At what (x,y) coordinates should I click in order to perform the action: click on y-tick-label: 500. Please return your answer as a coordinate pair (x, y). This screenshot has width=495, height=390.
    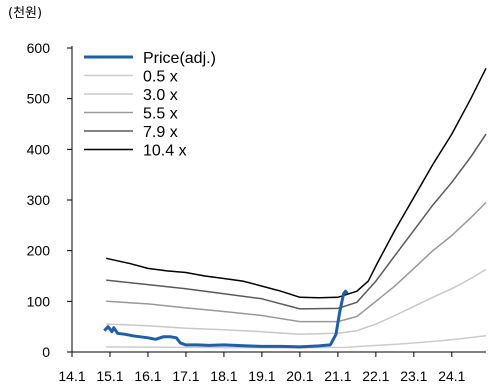
    Looking at the image, I should click on (39, 99).